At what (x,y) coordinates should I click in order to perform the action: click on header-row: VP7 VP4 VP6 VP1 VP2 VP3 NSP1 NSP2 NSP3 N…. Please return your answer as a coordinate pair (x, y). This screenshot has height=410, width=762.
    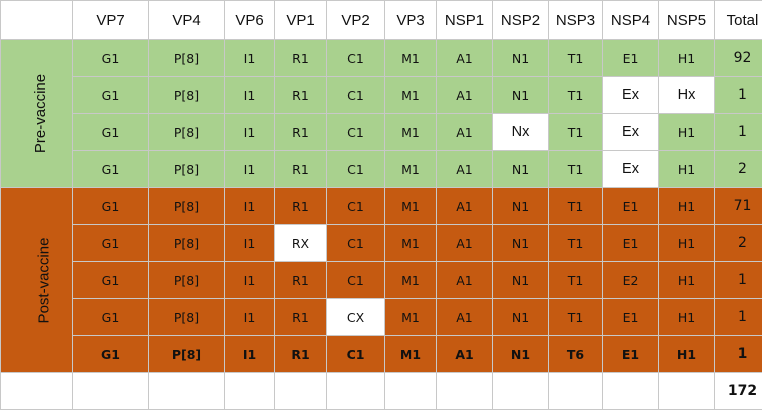
    Looking at the image, I should click on (381, 20).